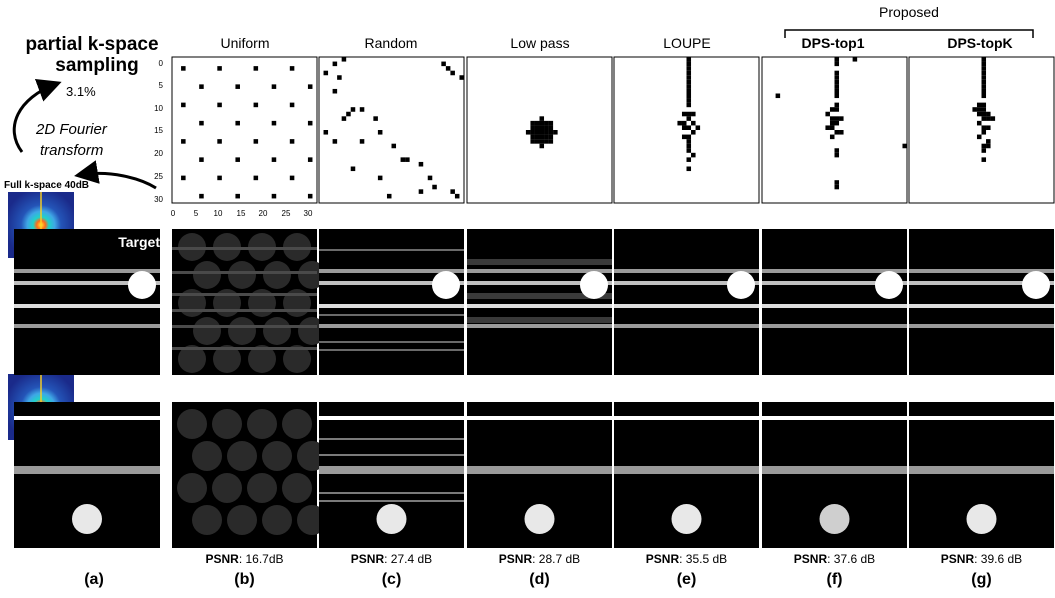  Describe the element at coordinates (981, 130) in the screenshot. I see `mask-panel-g` at that location.